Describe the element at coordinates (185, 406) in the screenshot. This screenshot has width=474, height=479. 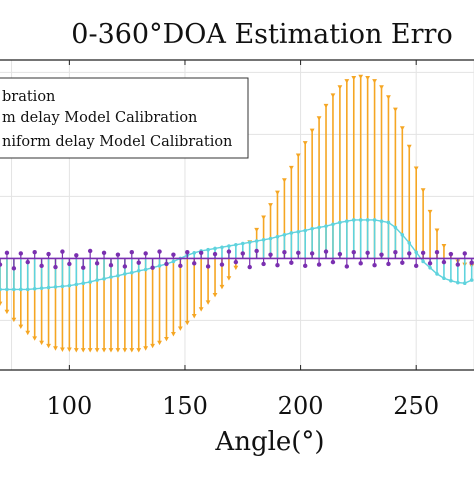
I see `x-tick-label-1: 150` at that location.